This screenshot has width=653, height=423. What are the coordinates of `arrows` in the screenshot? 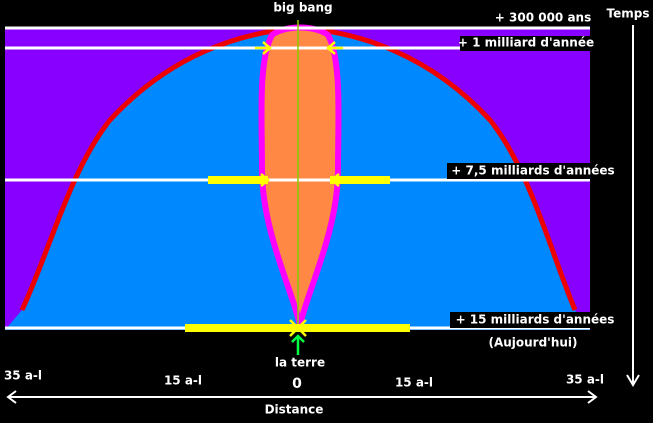 It's located at (300, 189).